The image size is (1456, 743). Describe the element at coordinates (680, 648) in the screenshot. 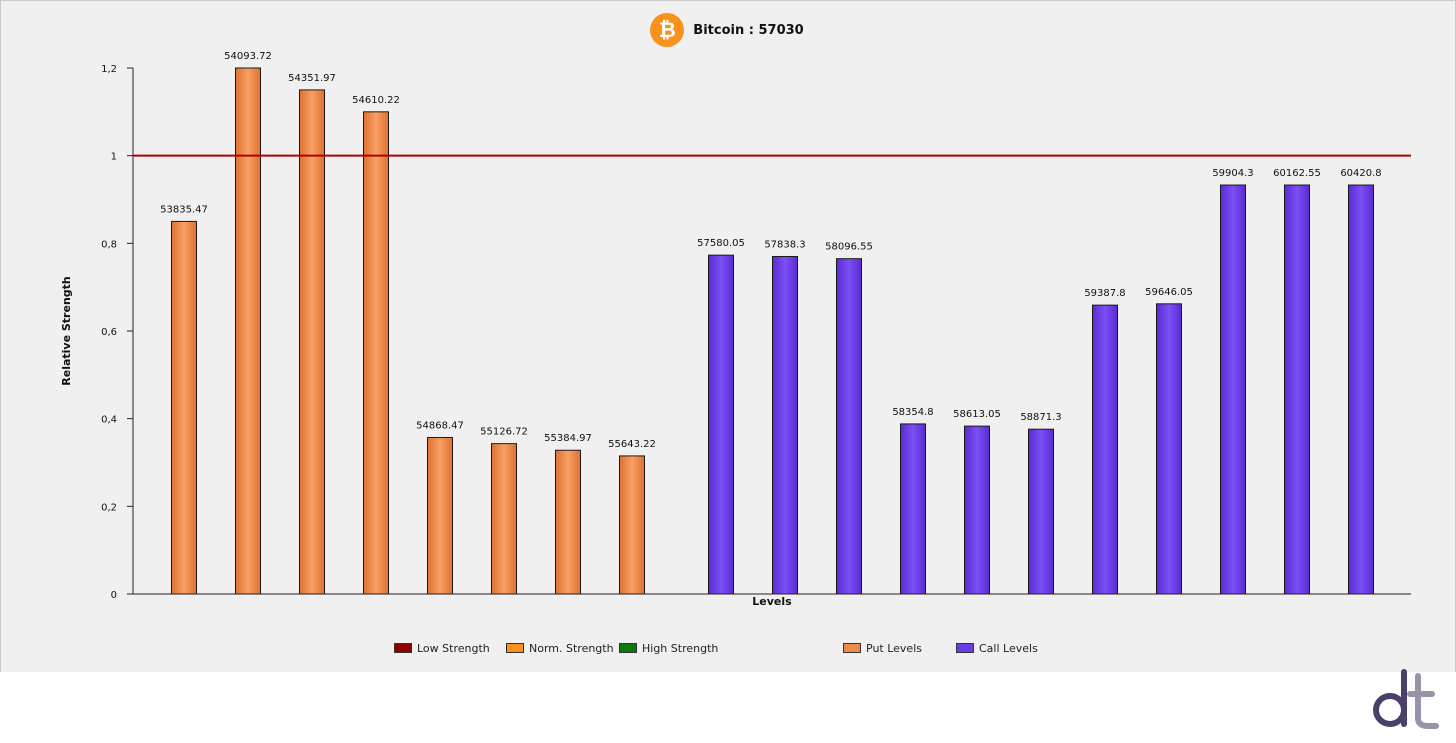

I see `legend-label: High Strength` at that location.